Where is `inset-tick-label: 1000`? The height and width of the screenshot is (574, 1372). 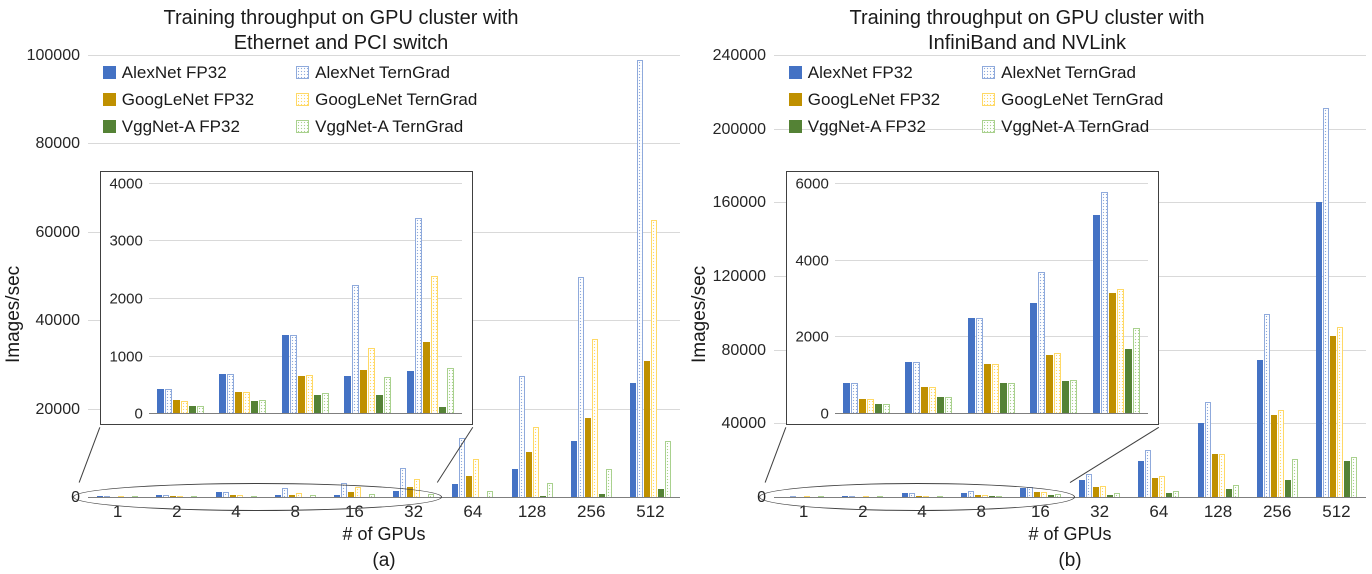 inset-tick-label: 1000 is located at coordinates (126, 357).